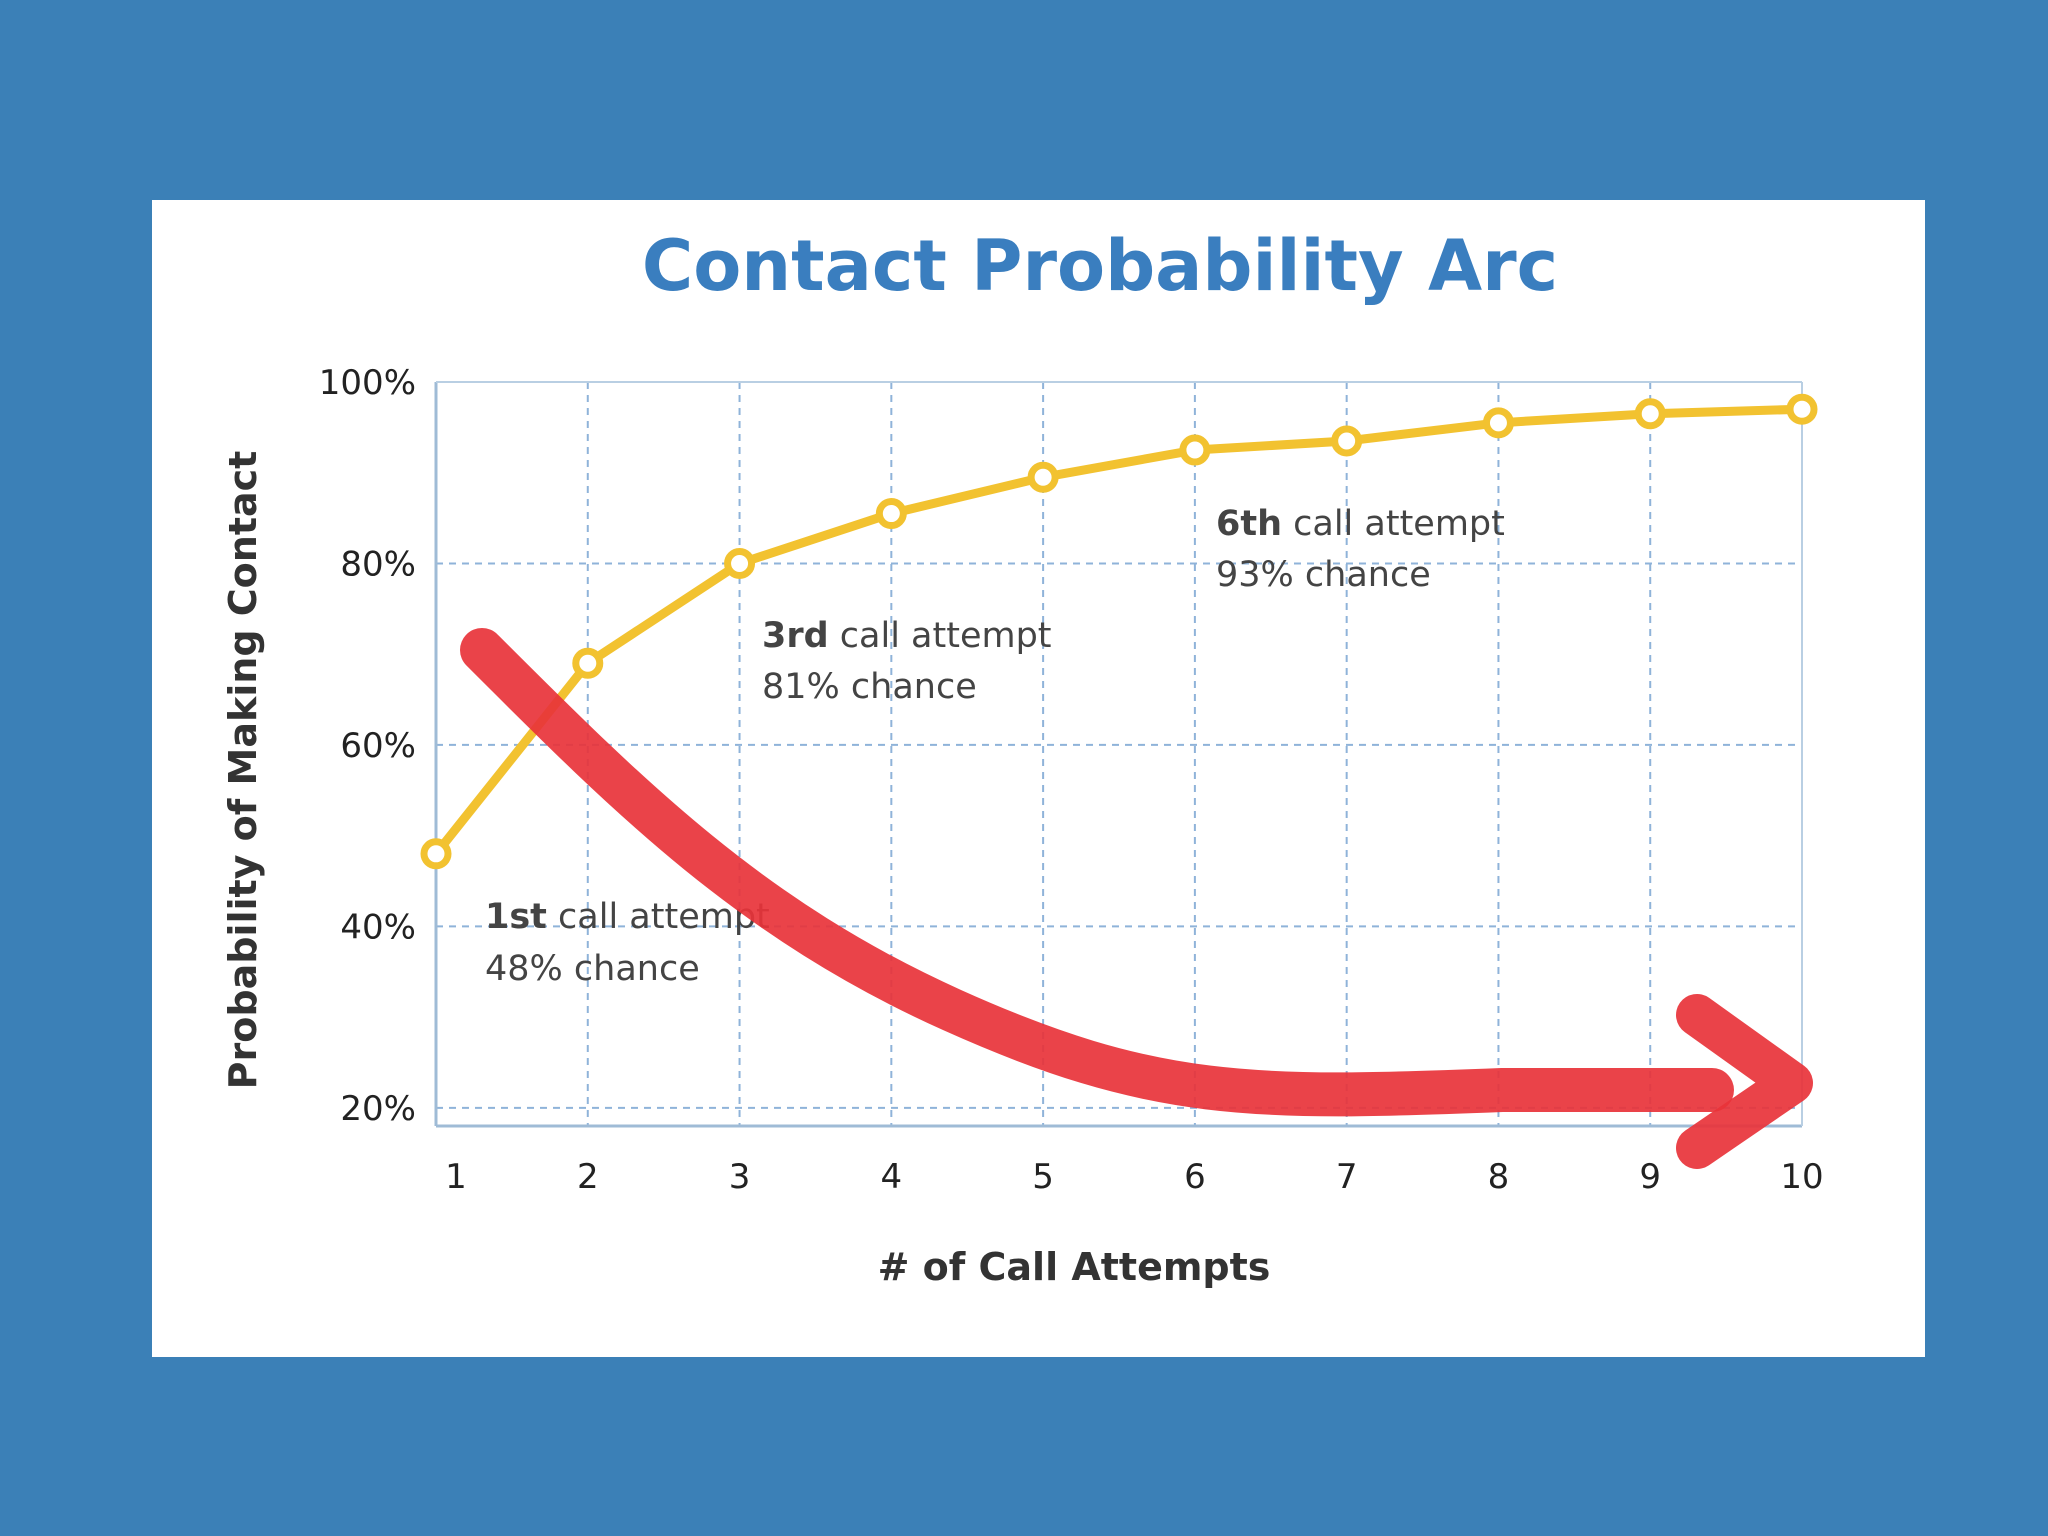 The height and width of the screenshot is (1536, 2048). Describe the element at coordinates (907, 661) in the screenshot. I see `annotation-3rd-call: 3rd call attempt 81% chance` at that location.